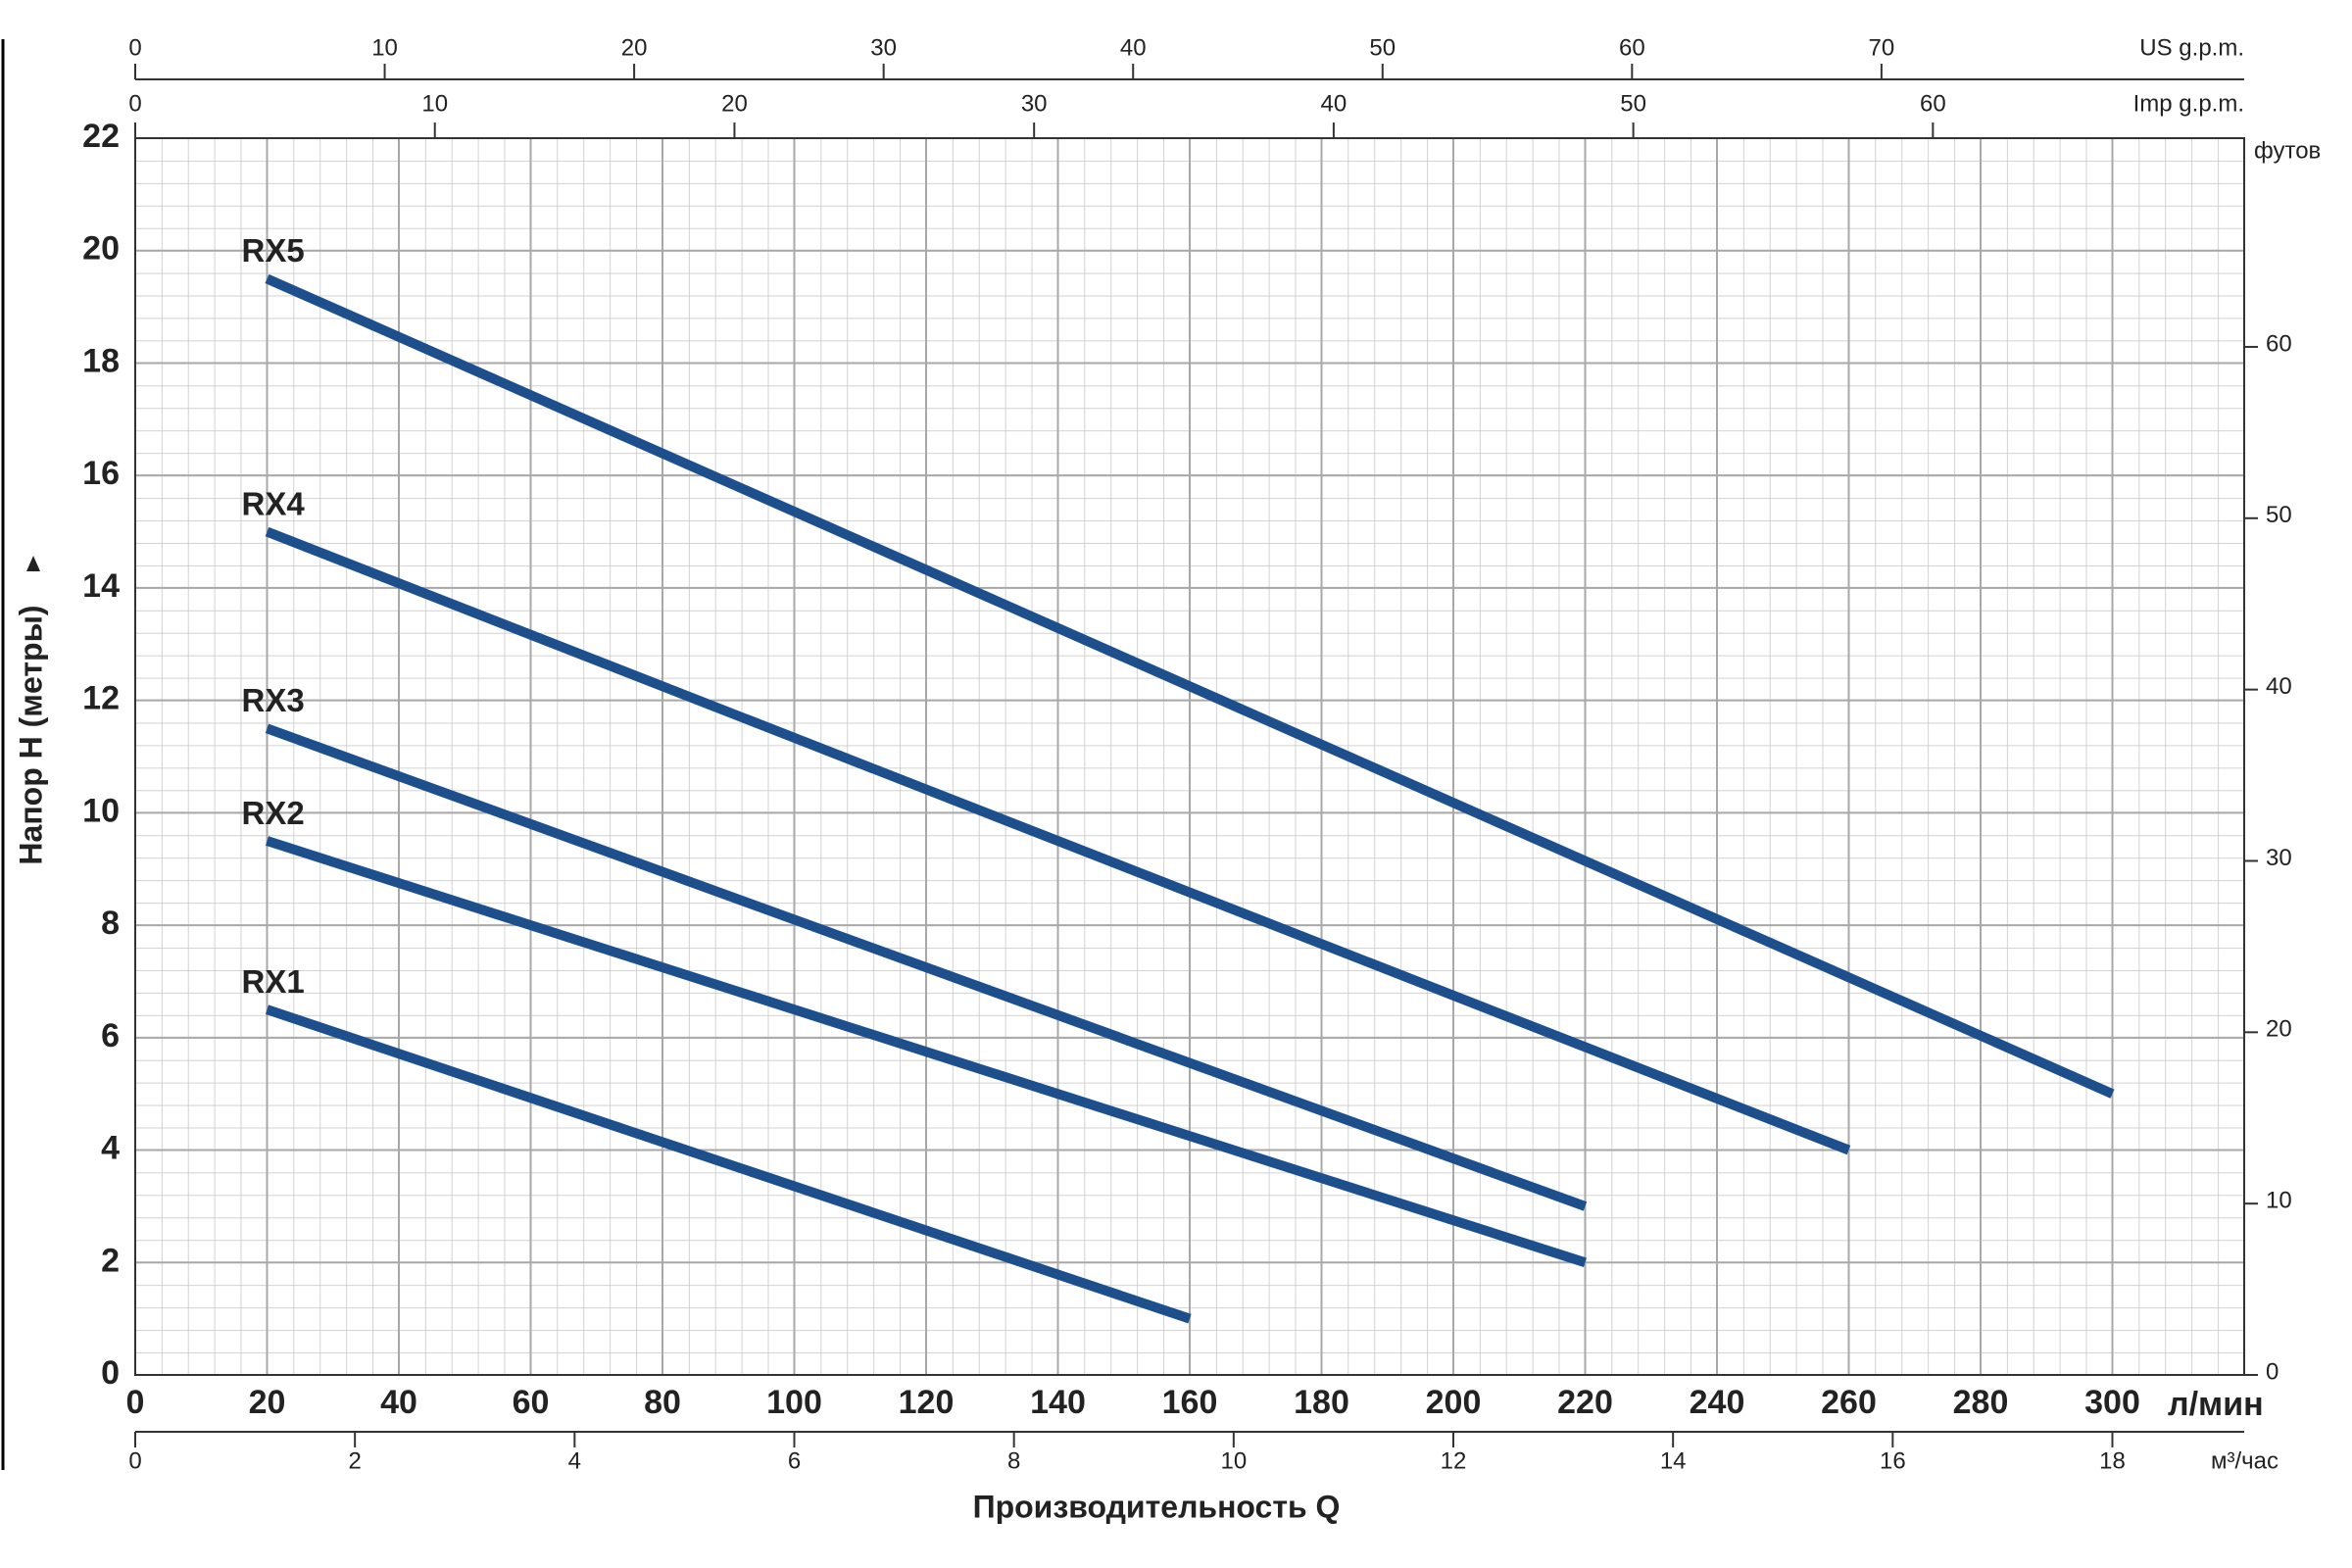 This screenshot has height=1568, width=2352. What do you see at coordinates (110, 1373) in the screenshot?
I see `y-tick-label: 0` at bounding box center [110, 1373].